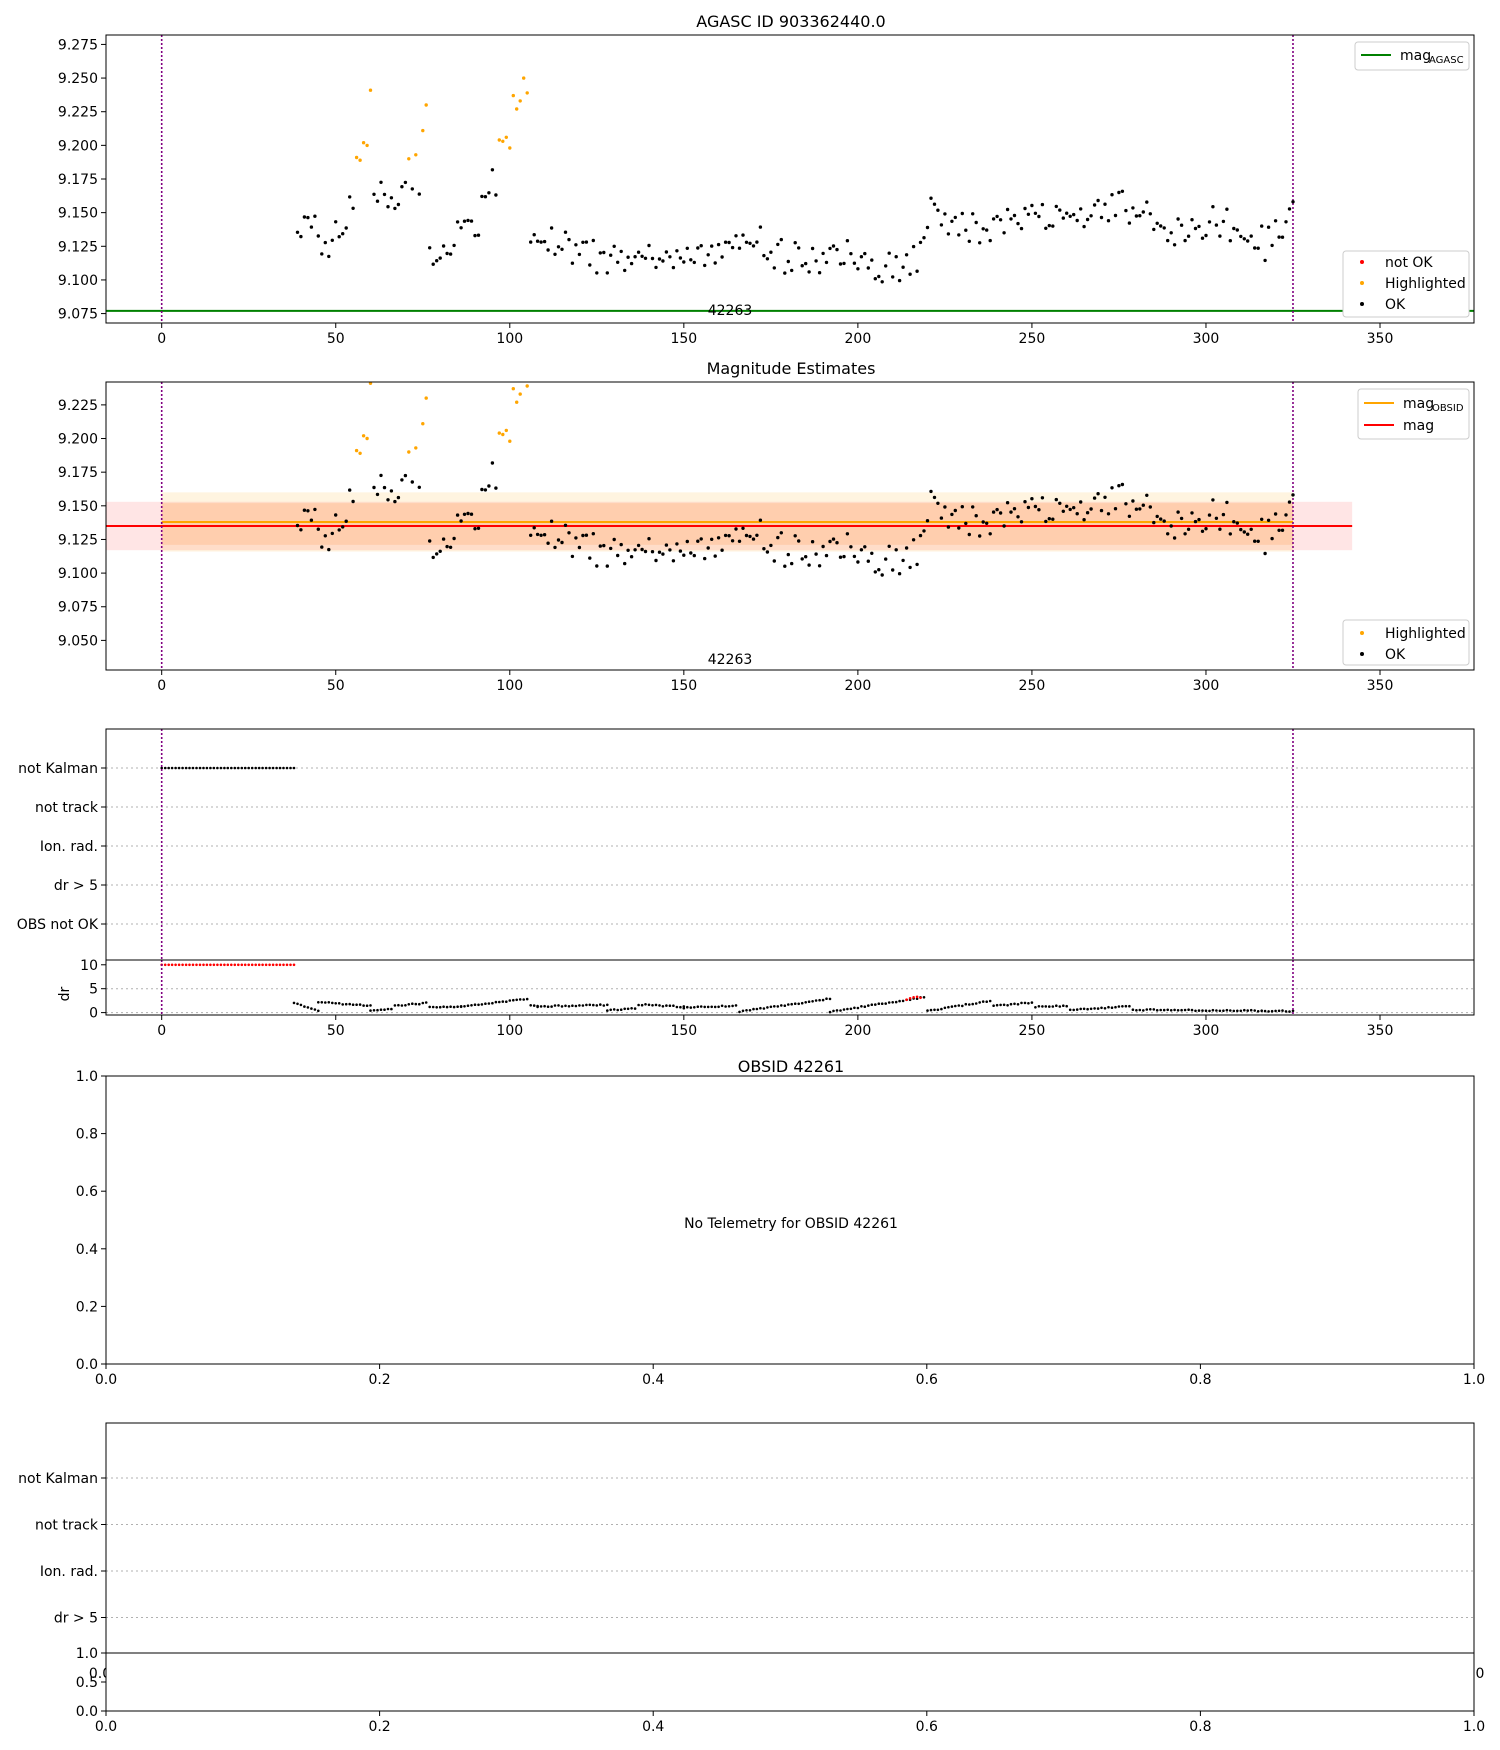 The image size is (1500, 1750). I want to click on p4-ytick-label-1: 0.2, so click(87, 1307).